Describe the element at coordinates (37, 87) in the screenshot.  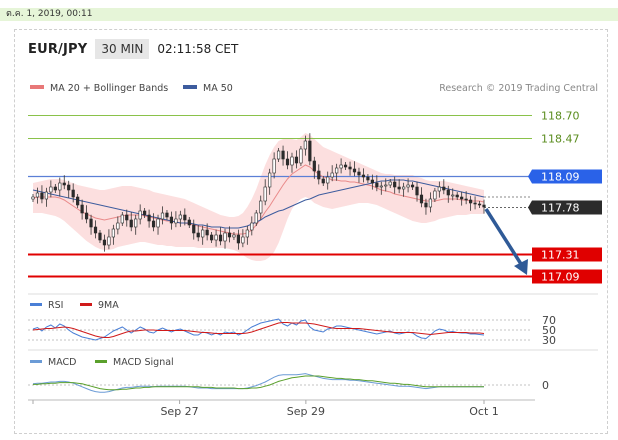
I see `bb-legend-swatch` at that location.